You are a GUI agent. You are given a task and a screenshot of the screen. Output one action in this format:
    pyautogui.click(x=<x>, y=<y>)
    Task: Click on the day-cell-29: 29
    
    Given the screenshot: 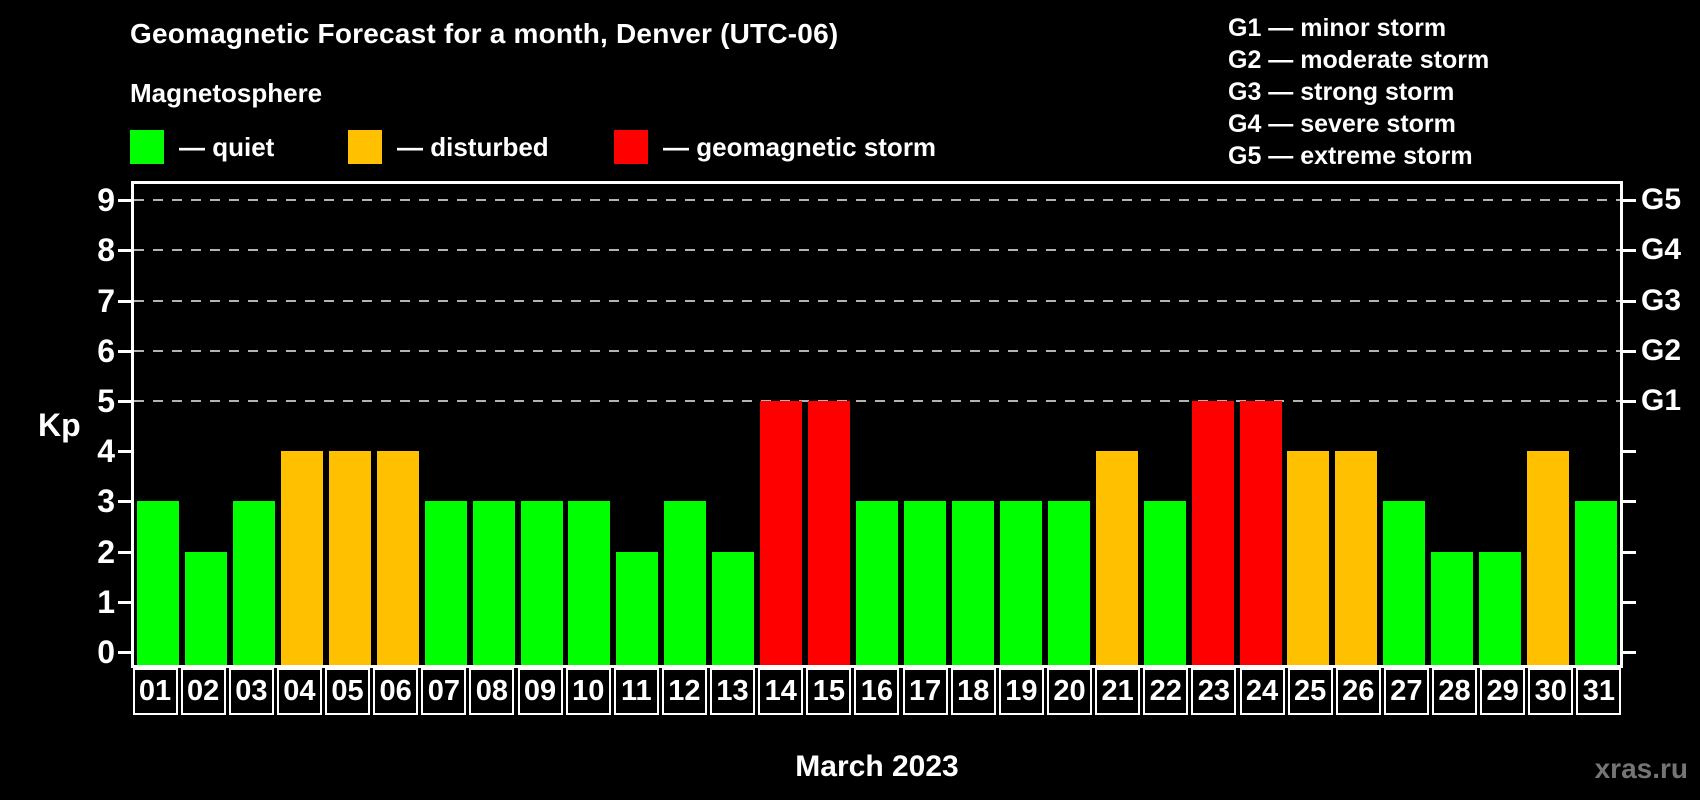 What is the action you would take?
    pyautogui.click(x=1503, y=691)
    